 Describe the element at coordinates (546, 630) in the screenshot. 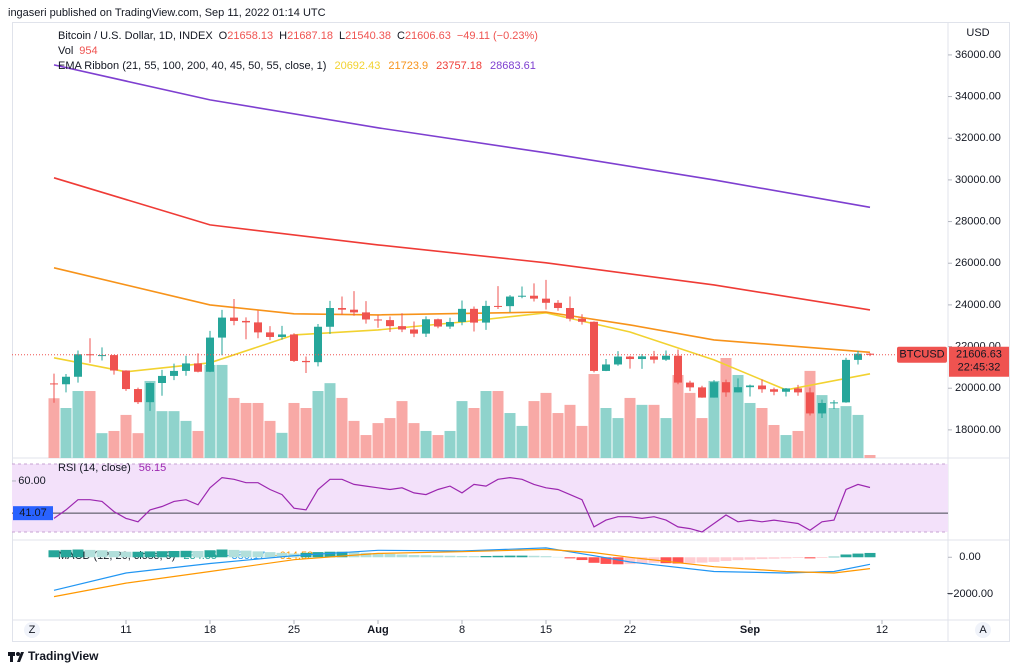

I see `x-tick-label: 15` at that location.